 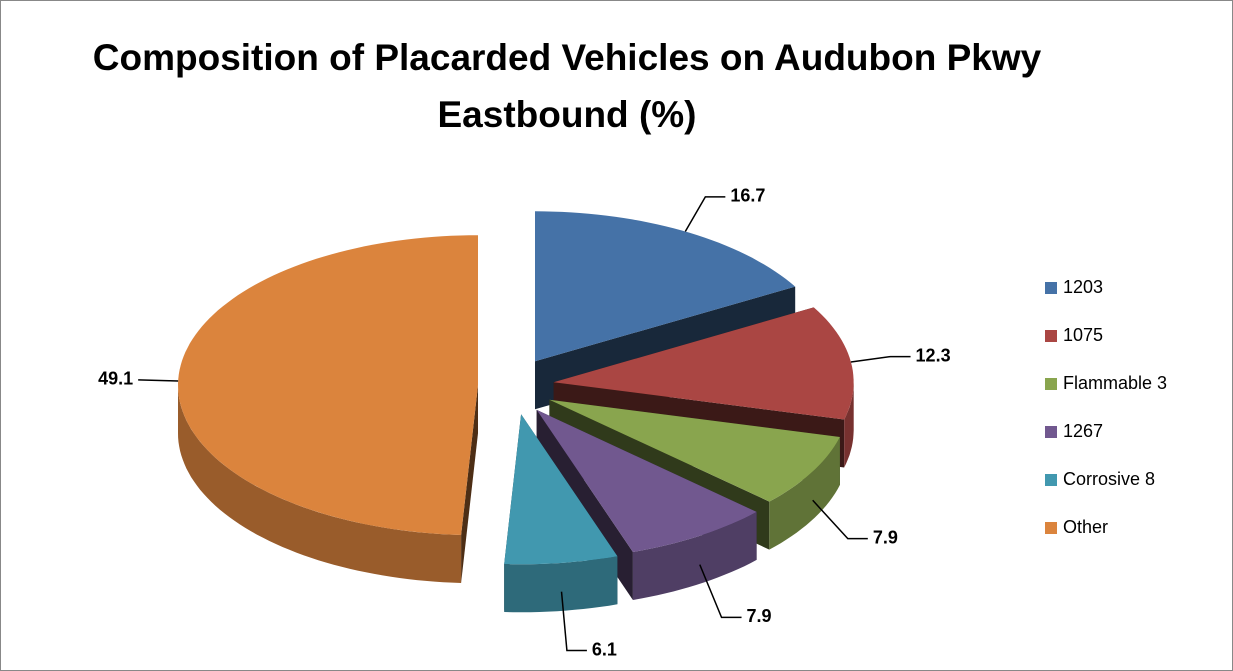 I want to click on legend-label: Other, so click(x=1085, y=527).